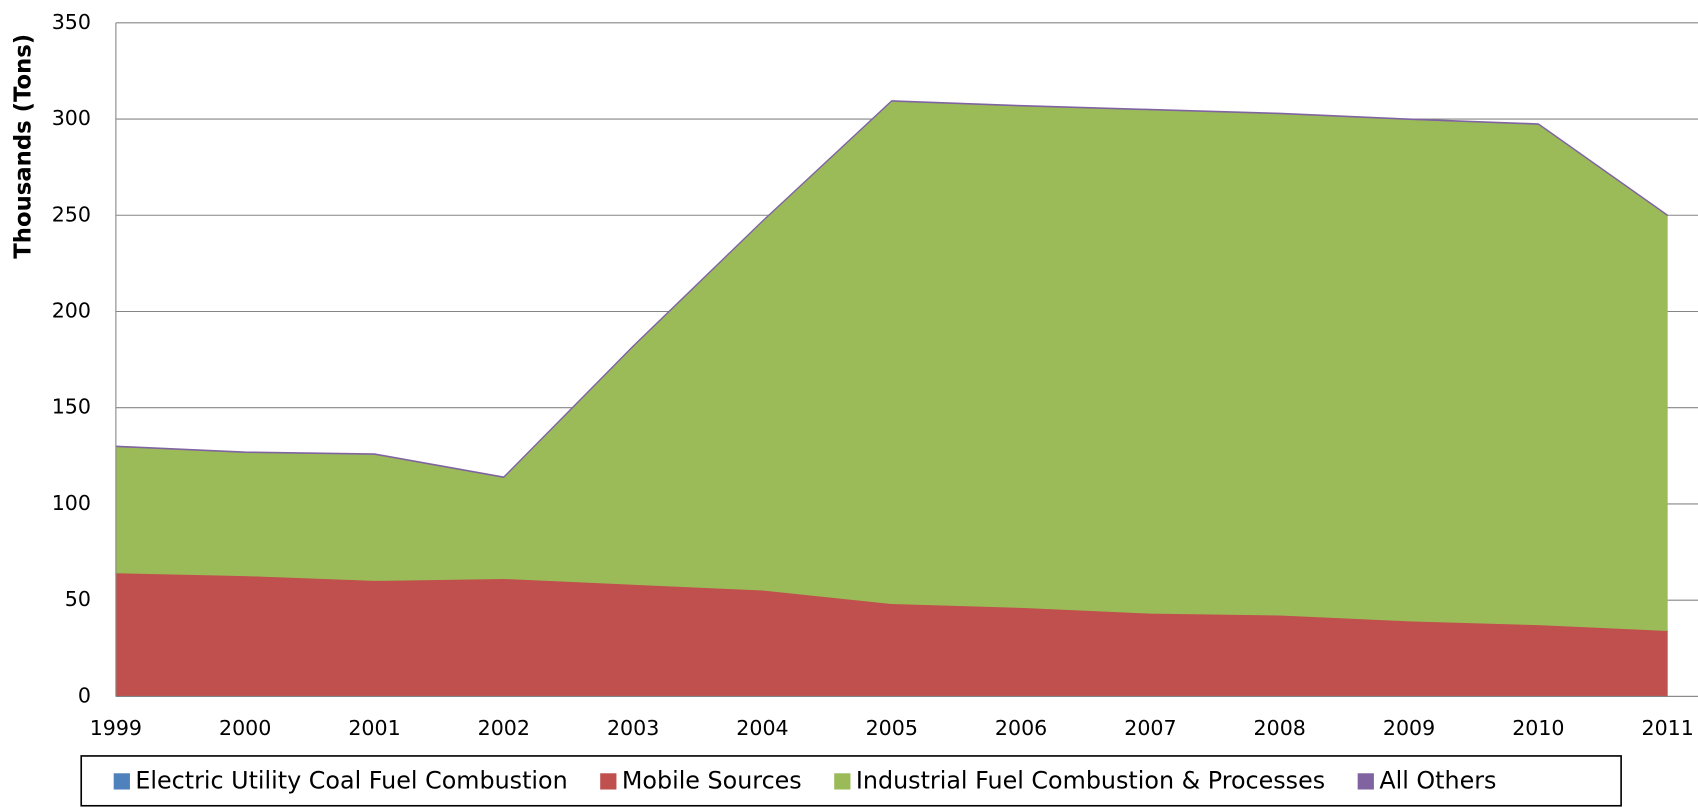  I want to click on legend-label: Mobile Sources, so click(712, 780).